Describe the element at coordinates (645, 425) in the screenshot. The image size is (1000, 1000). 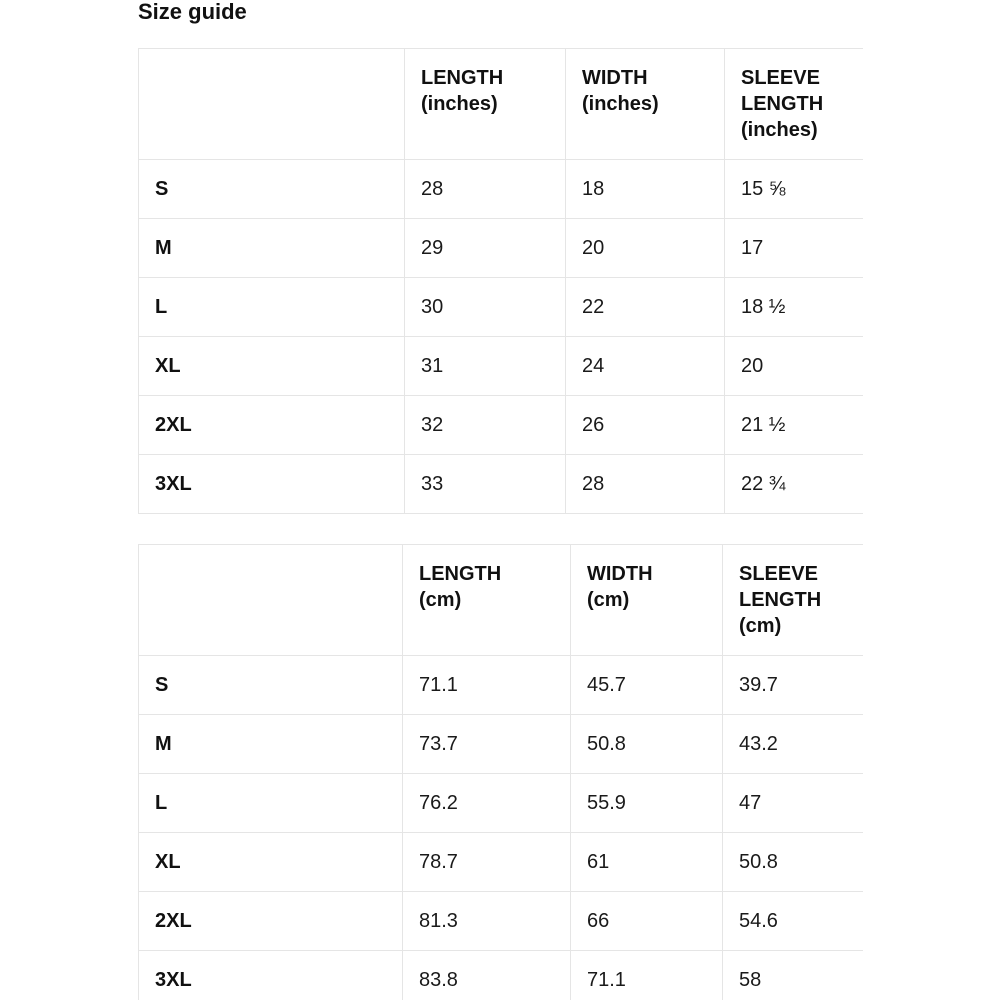
I see `measurement-cell: 26` at that location.